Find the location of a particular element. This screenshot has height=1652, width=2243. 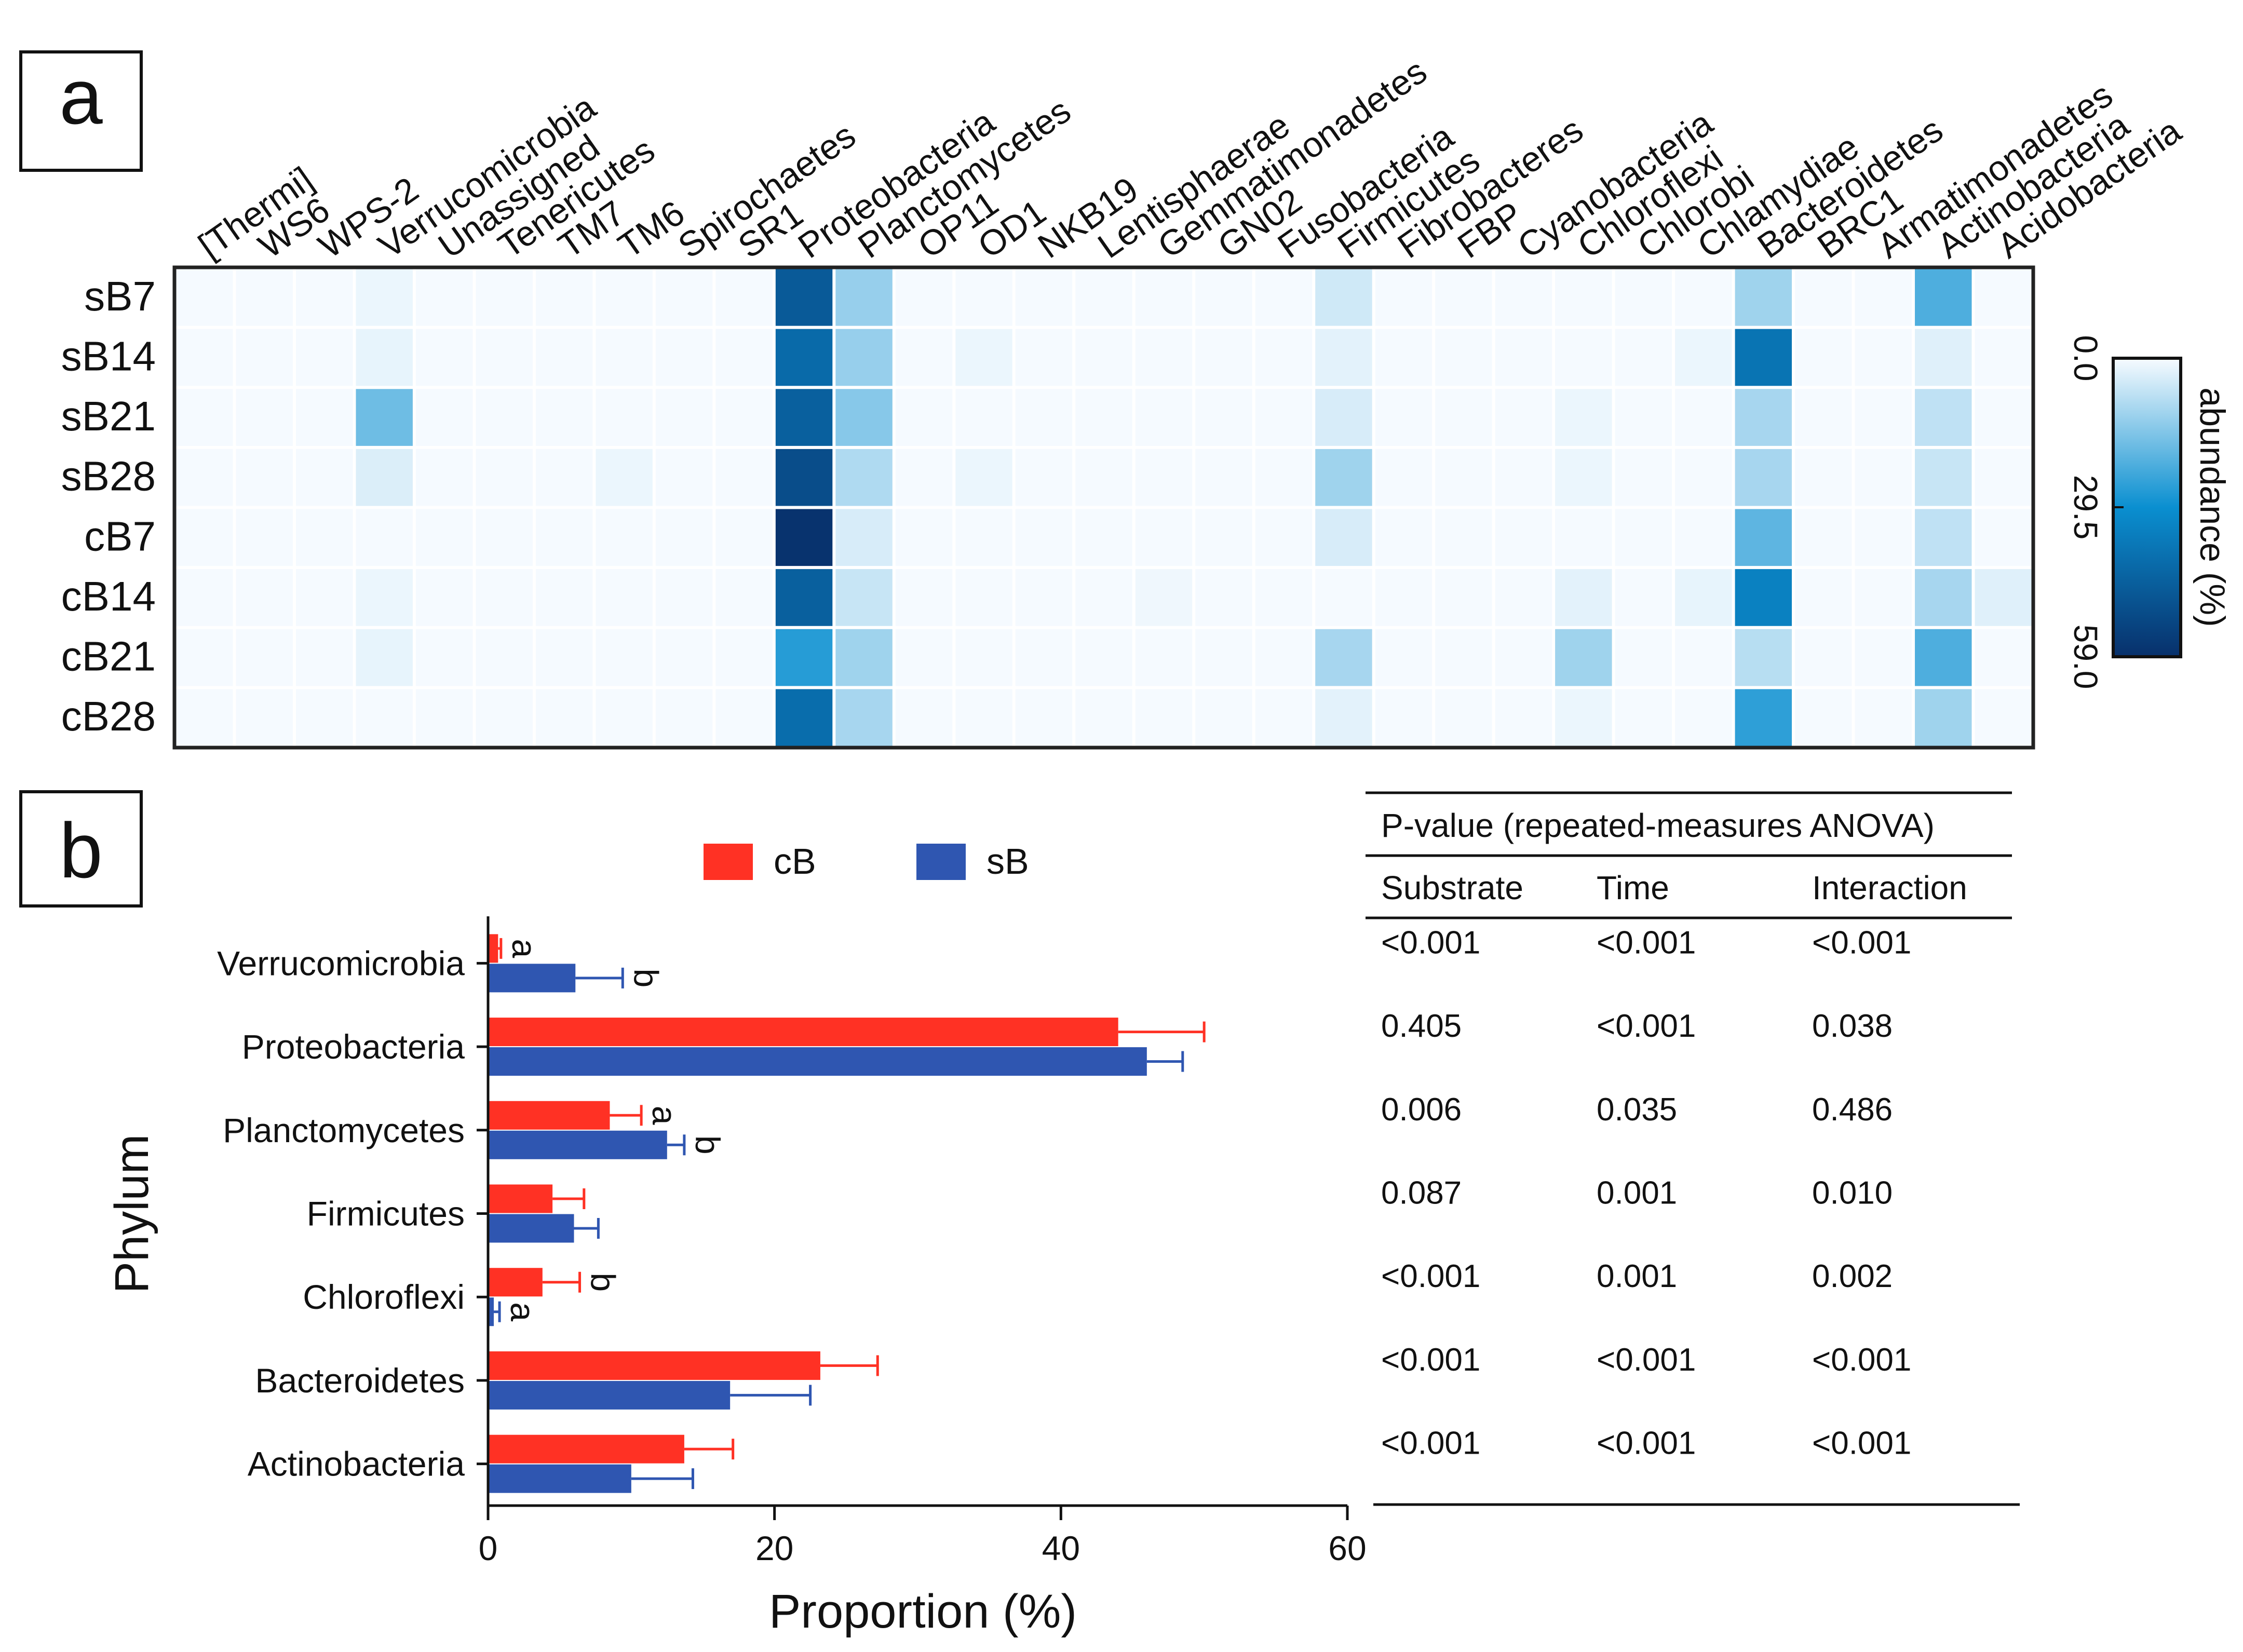

heatmap-cell-sB21-Acidobacteria is located at coordinates (2003, 418).